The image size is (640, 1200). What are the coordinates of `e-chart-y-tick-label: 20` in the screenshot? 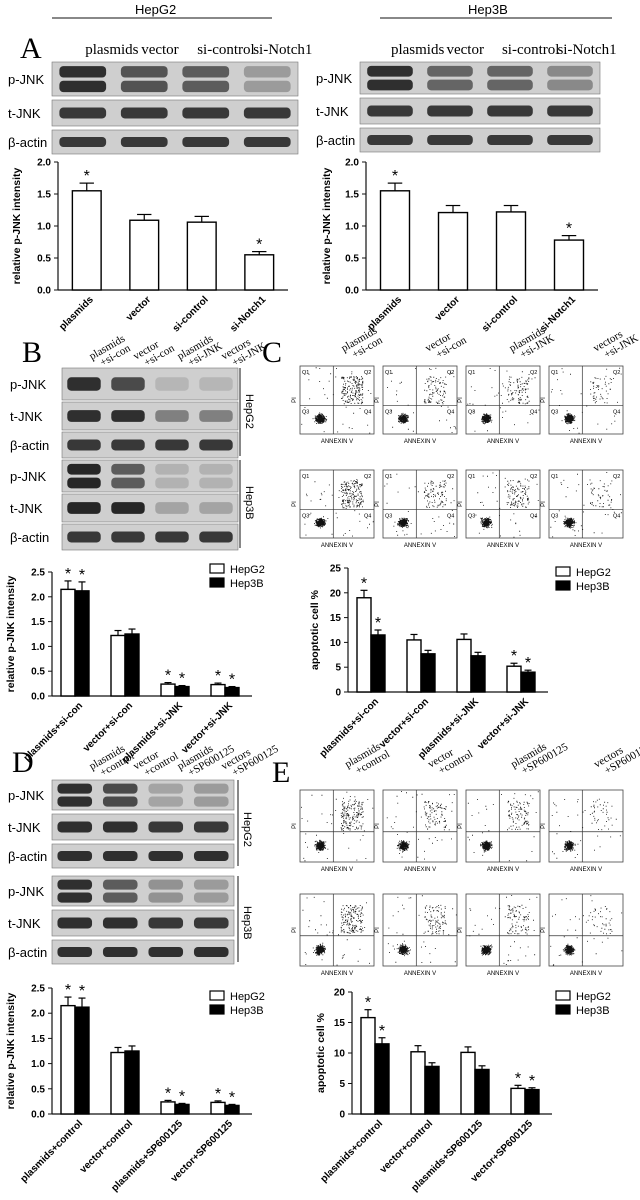 It's located at (340, 993).